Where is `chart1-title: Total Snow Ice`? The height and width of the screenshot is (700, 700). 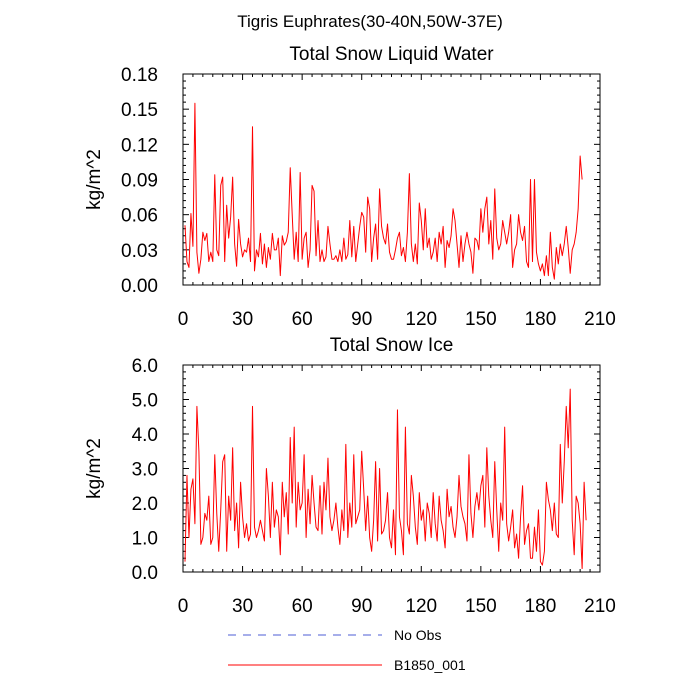
chart1-title: Total Snow Ice is located at coordinates (392, 345).